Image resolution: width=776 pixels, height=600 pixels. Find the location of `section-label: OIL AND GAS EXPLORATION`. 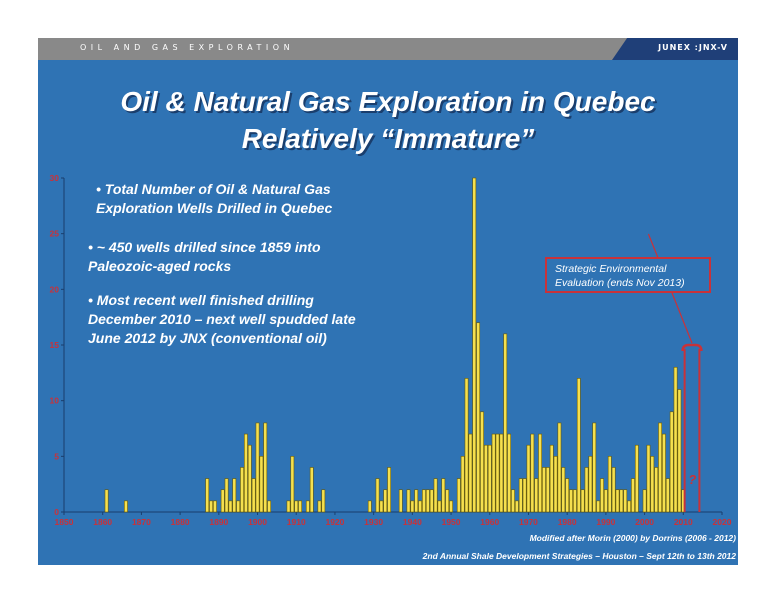

section-label: OIL AND GAS EXPLORATION is located at coordinates (187, 47).